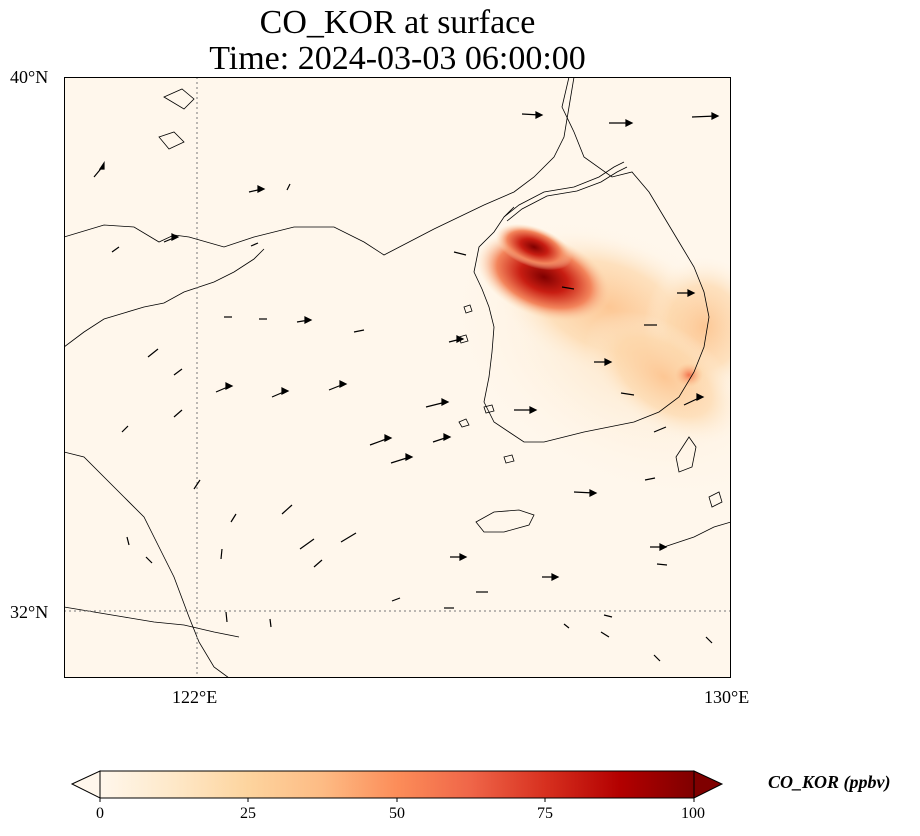  Describe the element at coordinates (29, 77) in the screenshot. I see `lat-tick-40n: 40°N` at that location.